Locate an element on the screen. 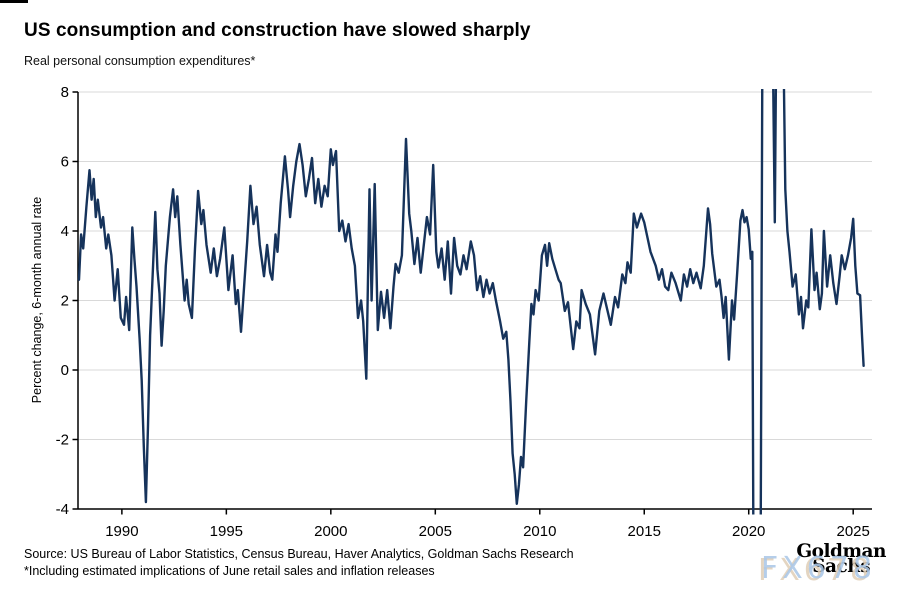 The image size is (908, 606). corner-mark is located at coordinates (14, 1).